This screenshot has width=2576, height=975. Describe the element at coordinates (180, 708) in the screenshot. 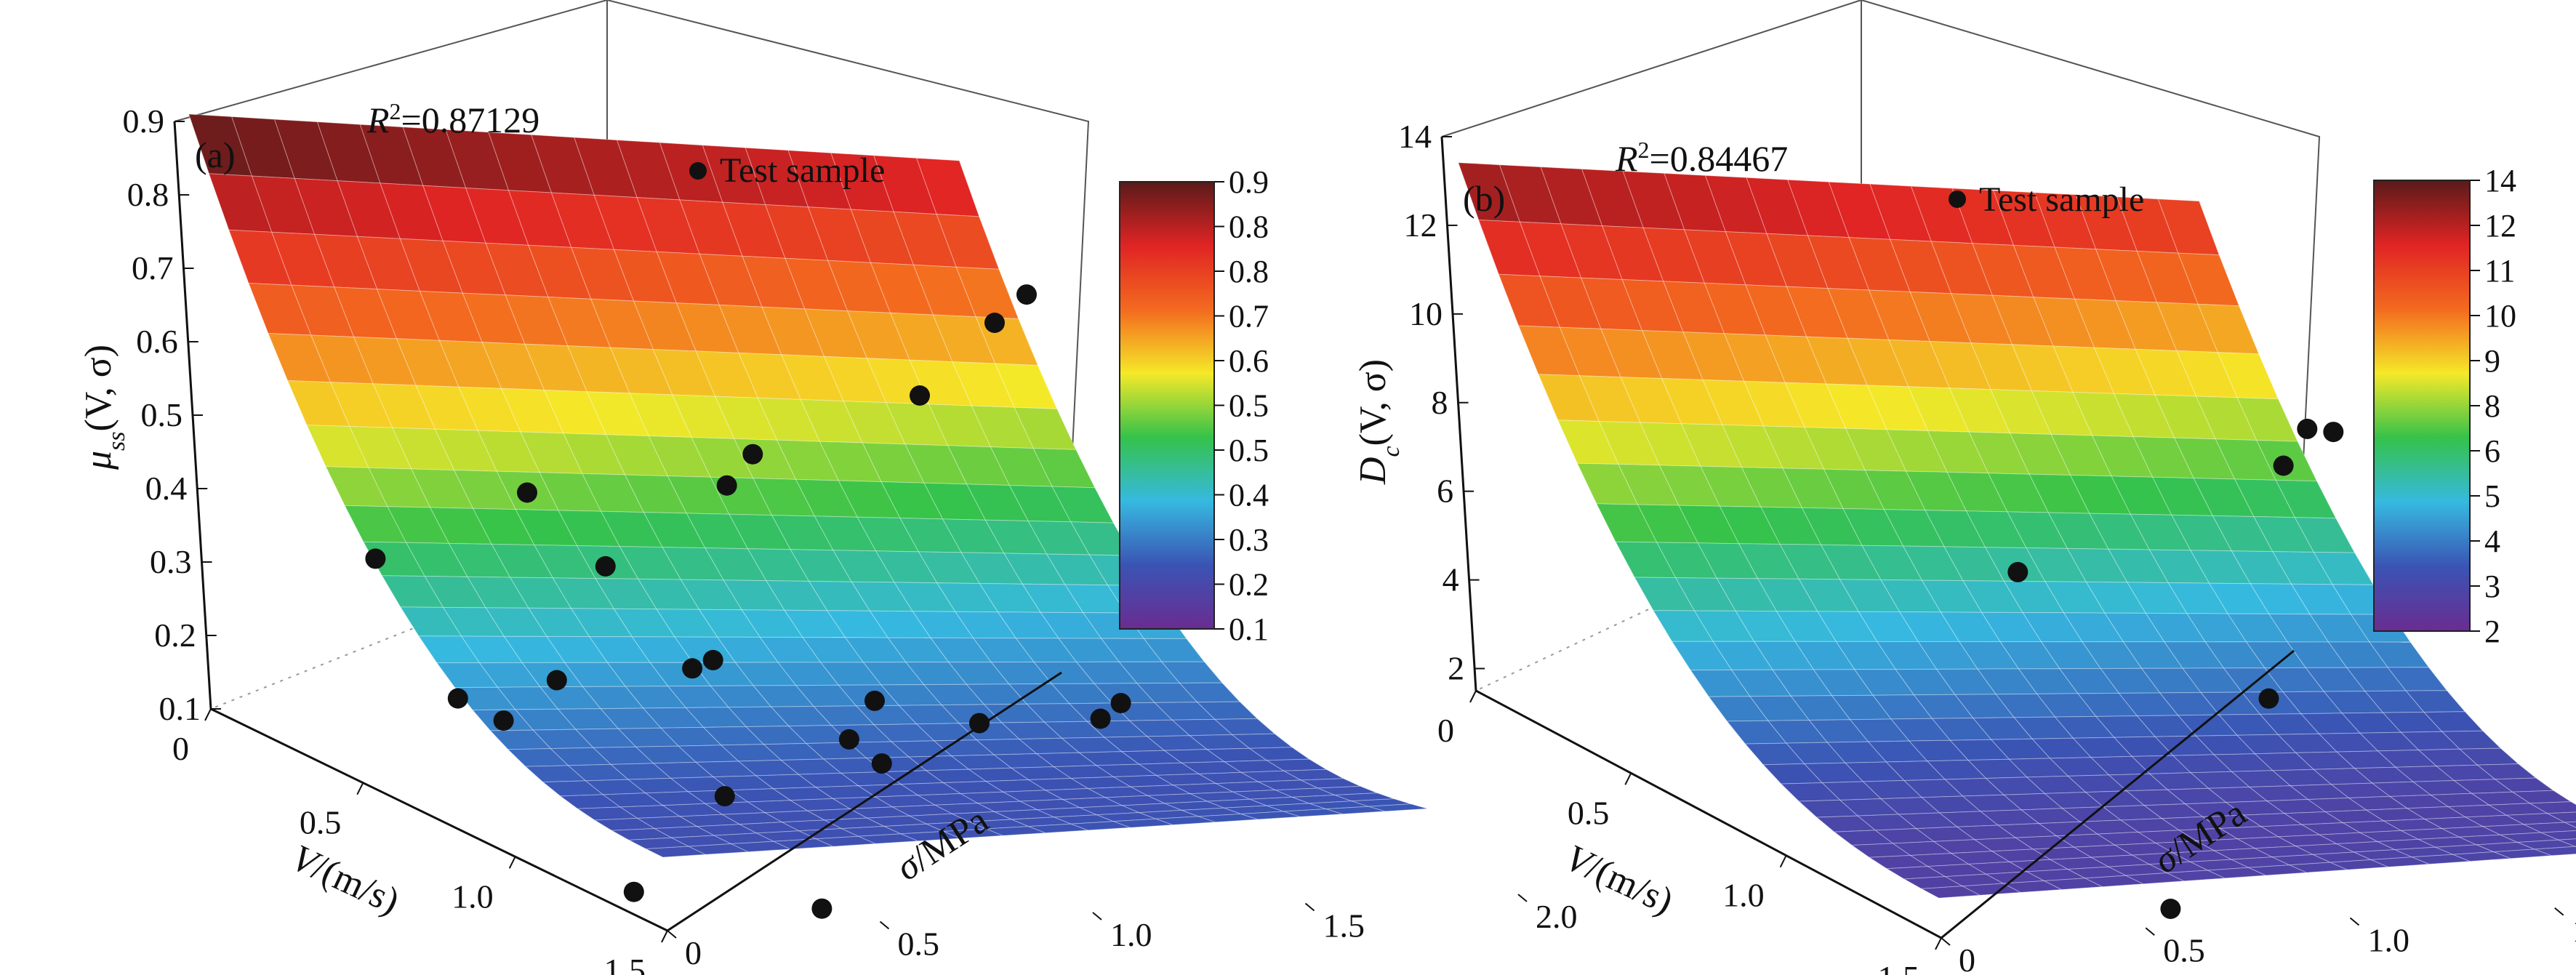

I see `z-tick-label: 0.1` at that location.